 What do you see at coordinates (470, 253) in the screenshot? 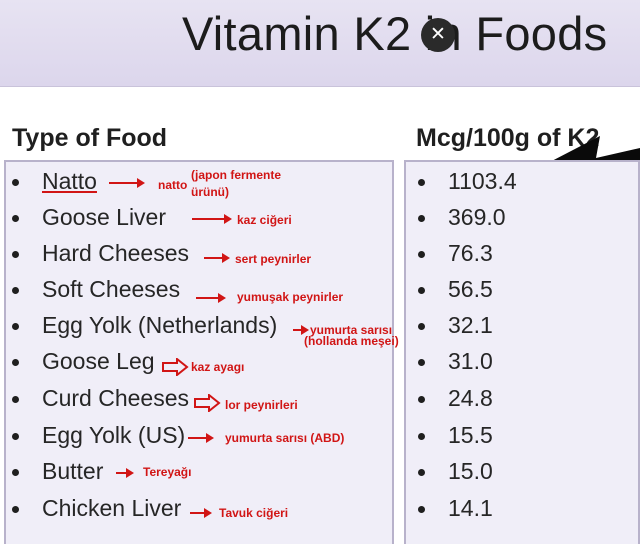
I see `k2-value: 76.3` at bounding box center [470, 253].